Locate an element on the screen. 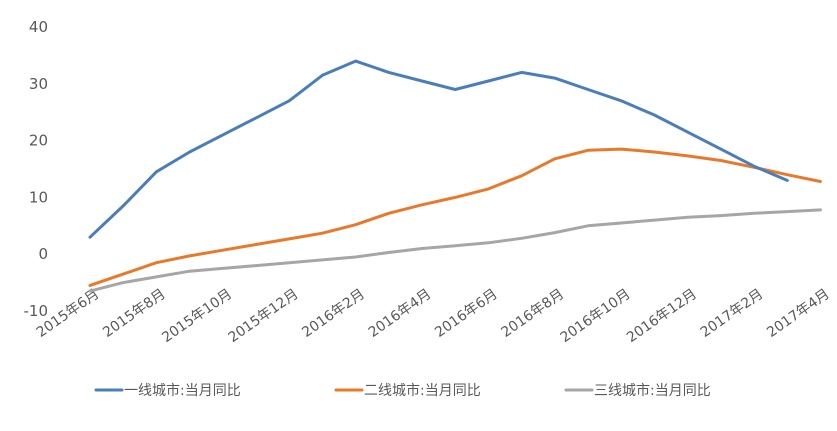  x-tick-label: 2015年12月 is located at coordinates (264, 316).